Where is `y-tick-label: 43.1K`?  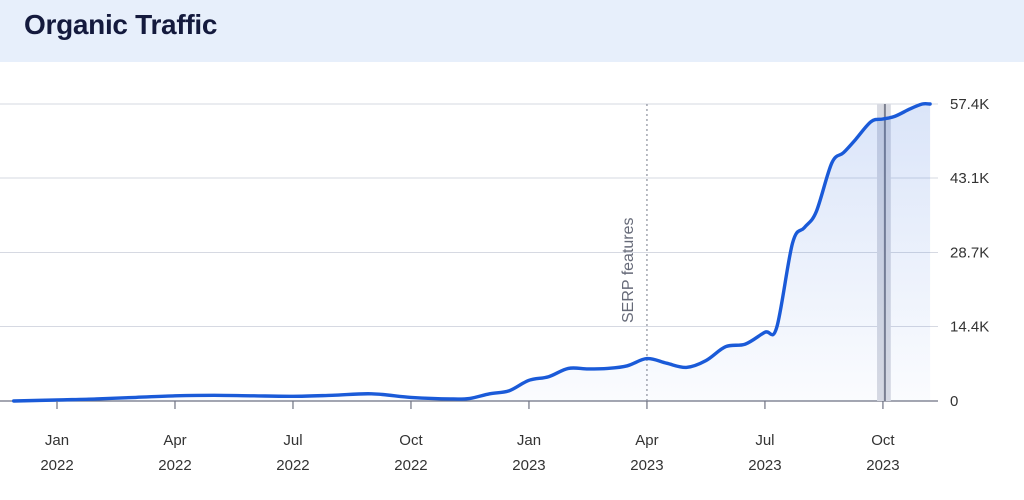 y-tick-label: 43.1K is located at coordinates (969, 178).